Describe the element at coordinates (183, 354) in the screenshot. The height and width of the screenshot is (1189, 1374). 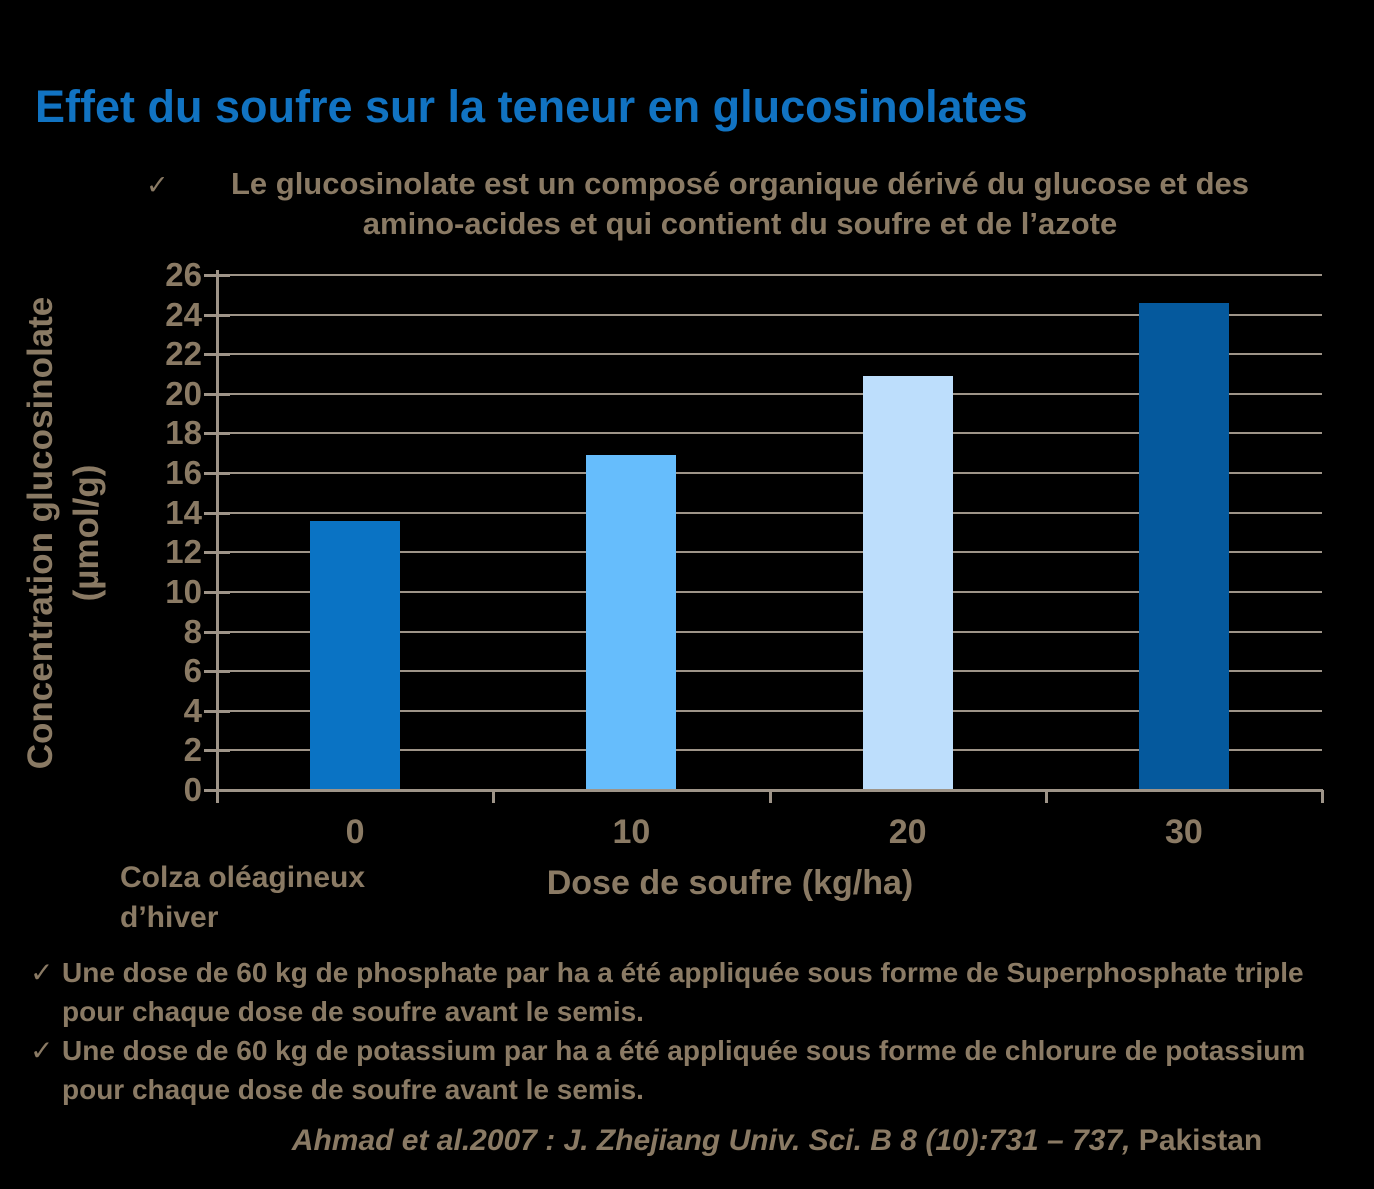
I see `y-tick-label: 22` at that location.